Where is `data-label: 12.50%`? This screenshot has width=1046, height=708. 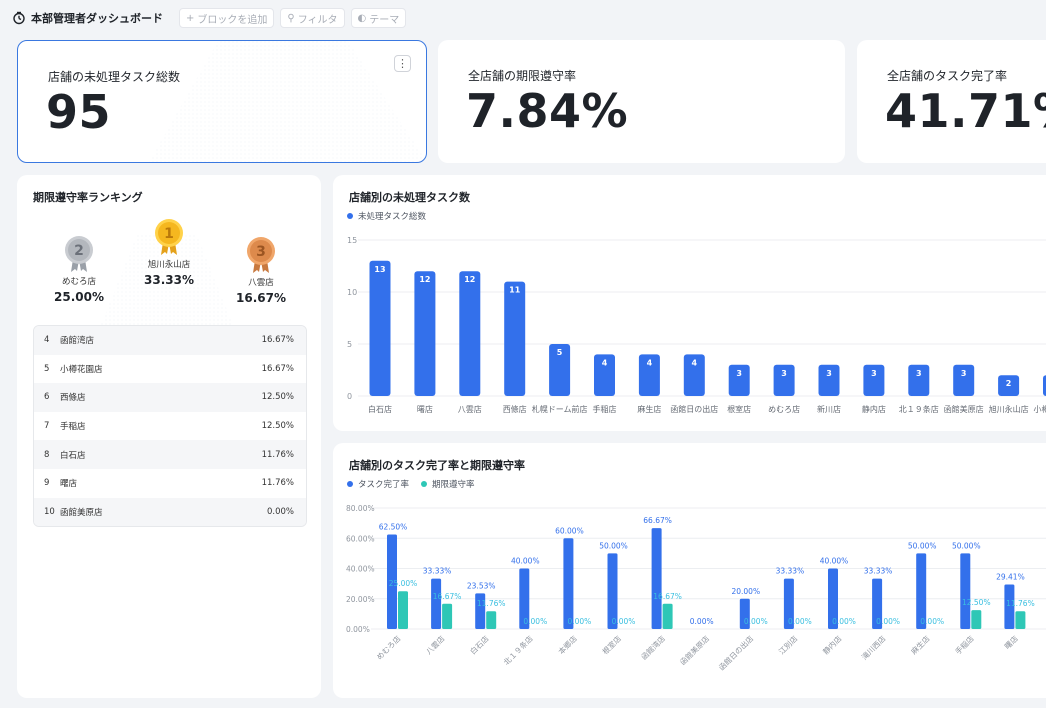
data-label: 12.50% is located at coordinates (976, 602).